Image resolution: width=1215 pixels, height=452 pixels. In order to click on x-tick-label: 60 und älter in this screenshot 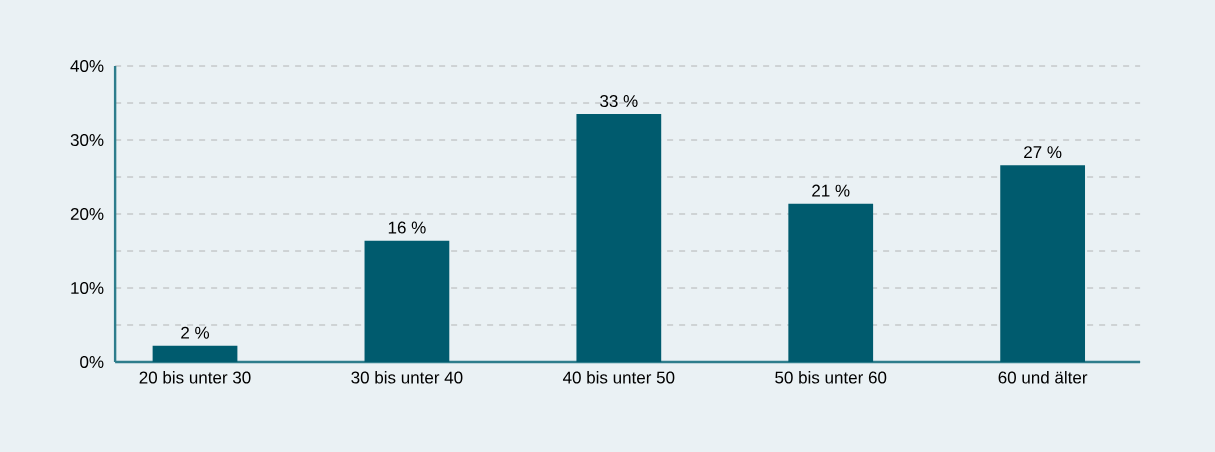, I will do `click(1043, 377)`.